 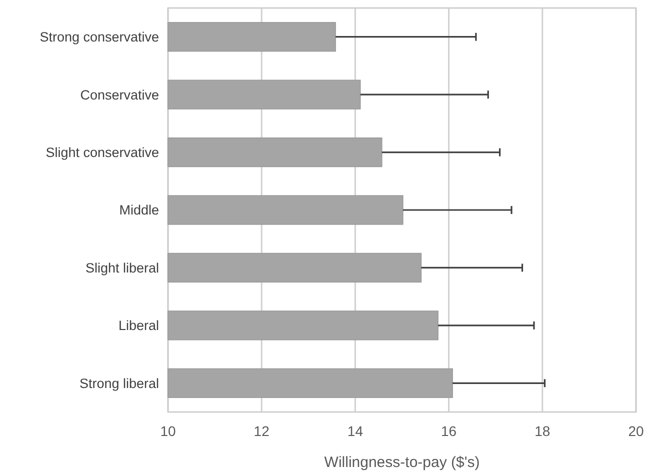 I want to click on x-tick-label: 16, so click(x=449, y=431).